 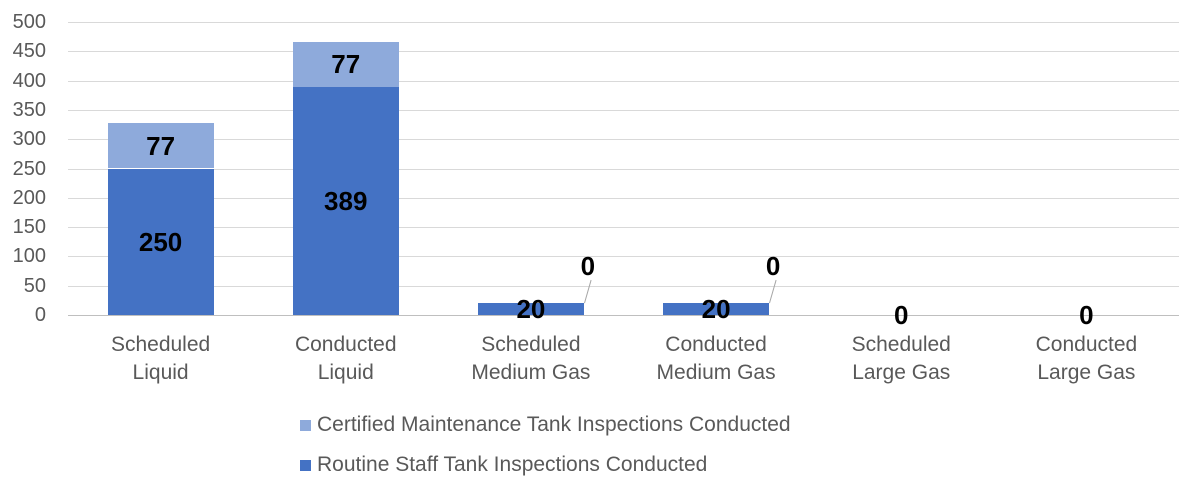 I want to click on y-axis-tick-label: 500, so click(x=29, y=22).